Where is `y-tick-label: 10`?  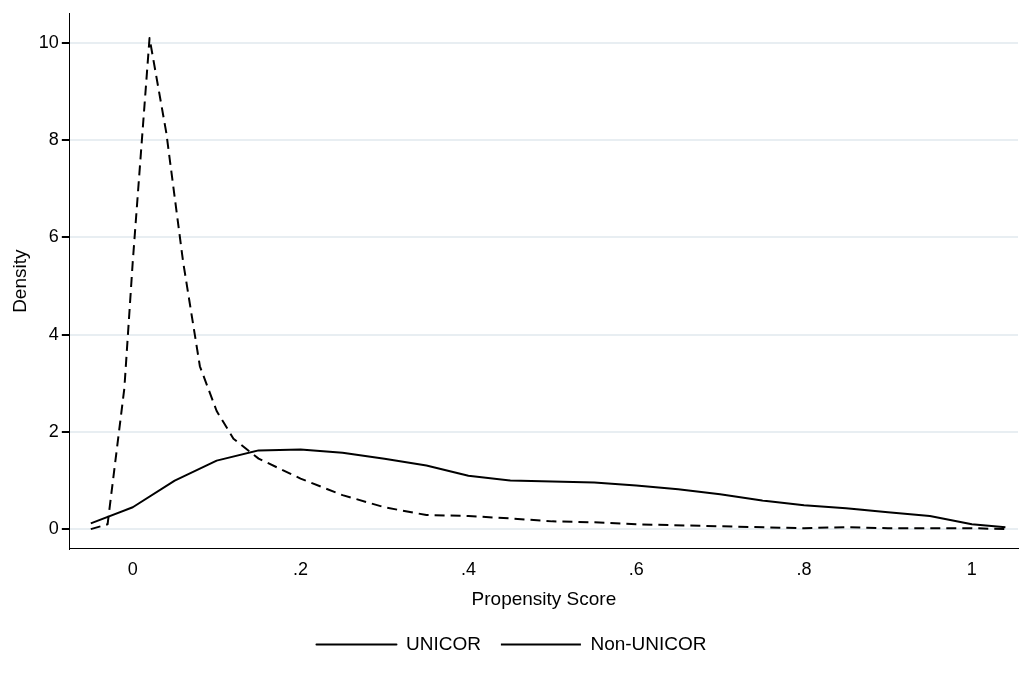
y-tick-label: 10 is located at coordinates (48, 41).